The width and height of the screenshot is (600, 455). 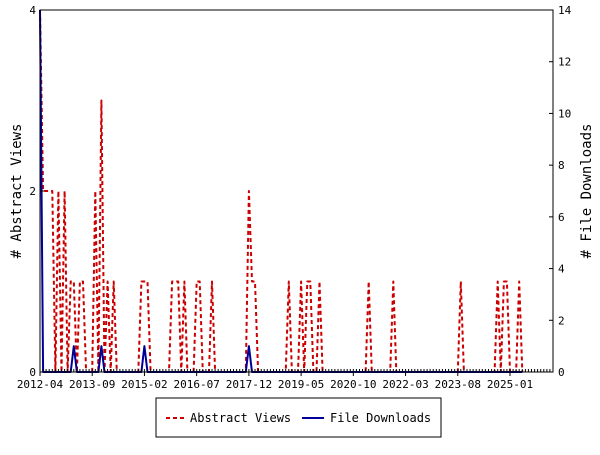 I want to click on y-left-axis-title: # Abstract Views, so click(x=17, y=191).